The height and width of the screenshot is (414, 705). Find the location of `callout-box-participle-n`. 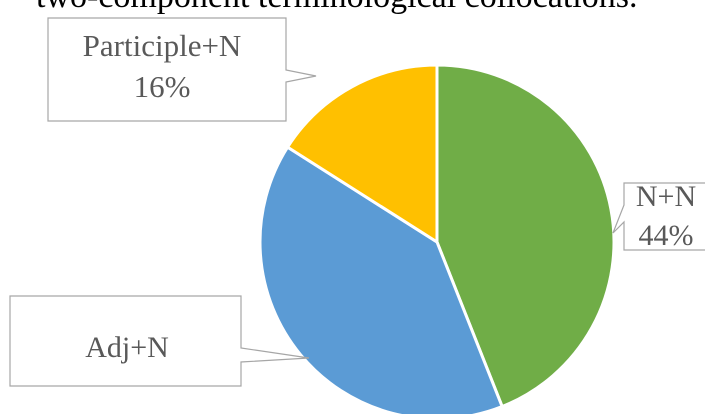

callout-box-participle-n is located at coordinates (182, 69).